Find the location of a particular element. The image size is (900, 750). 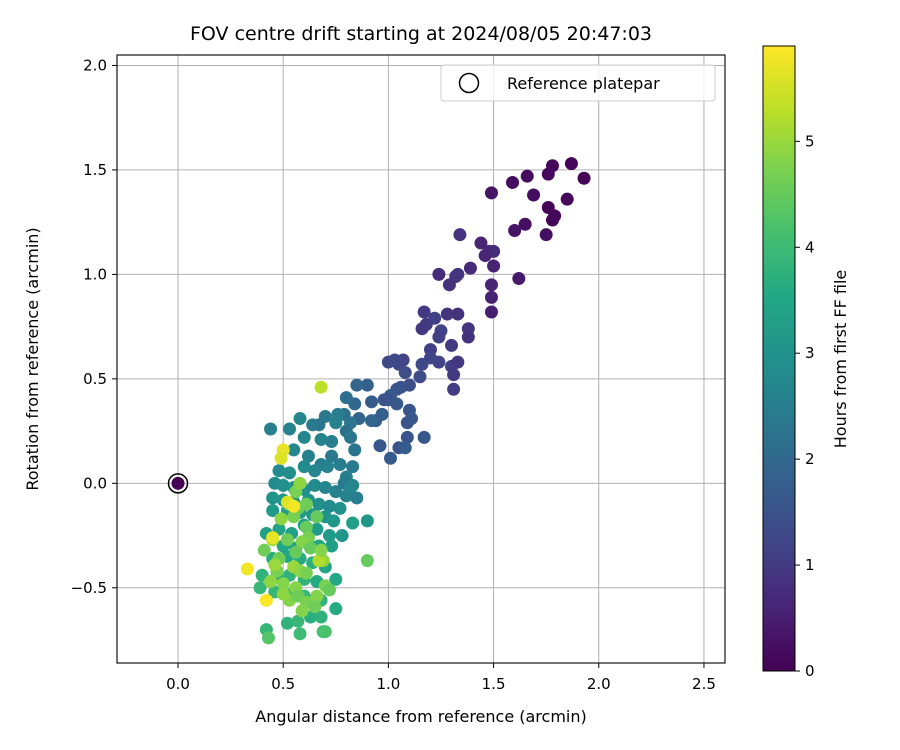

reference-ring is located at coordinates (178, 483).